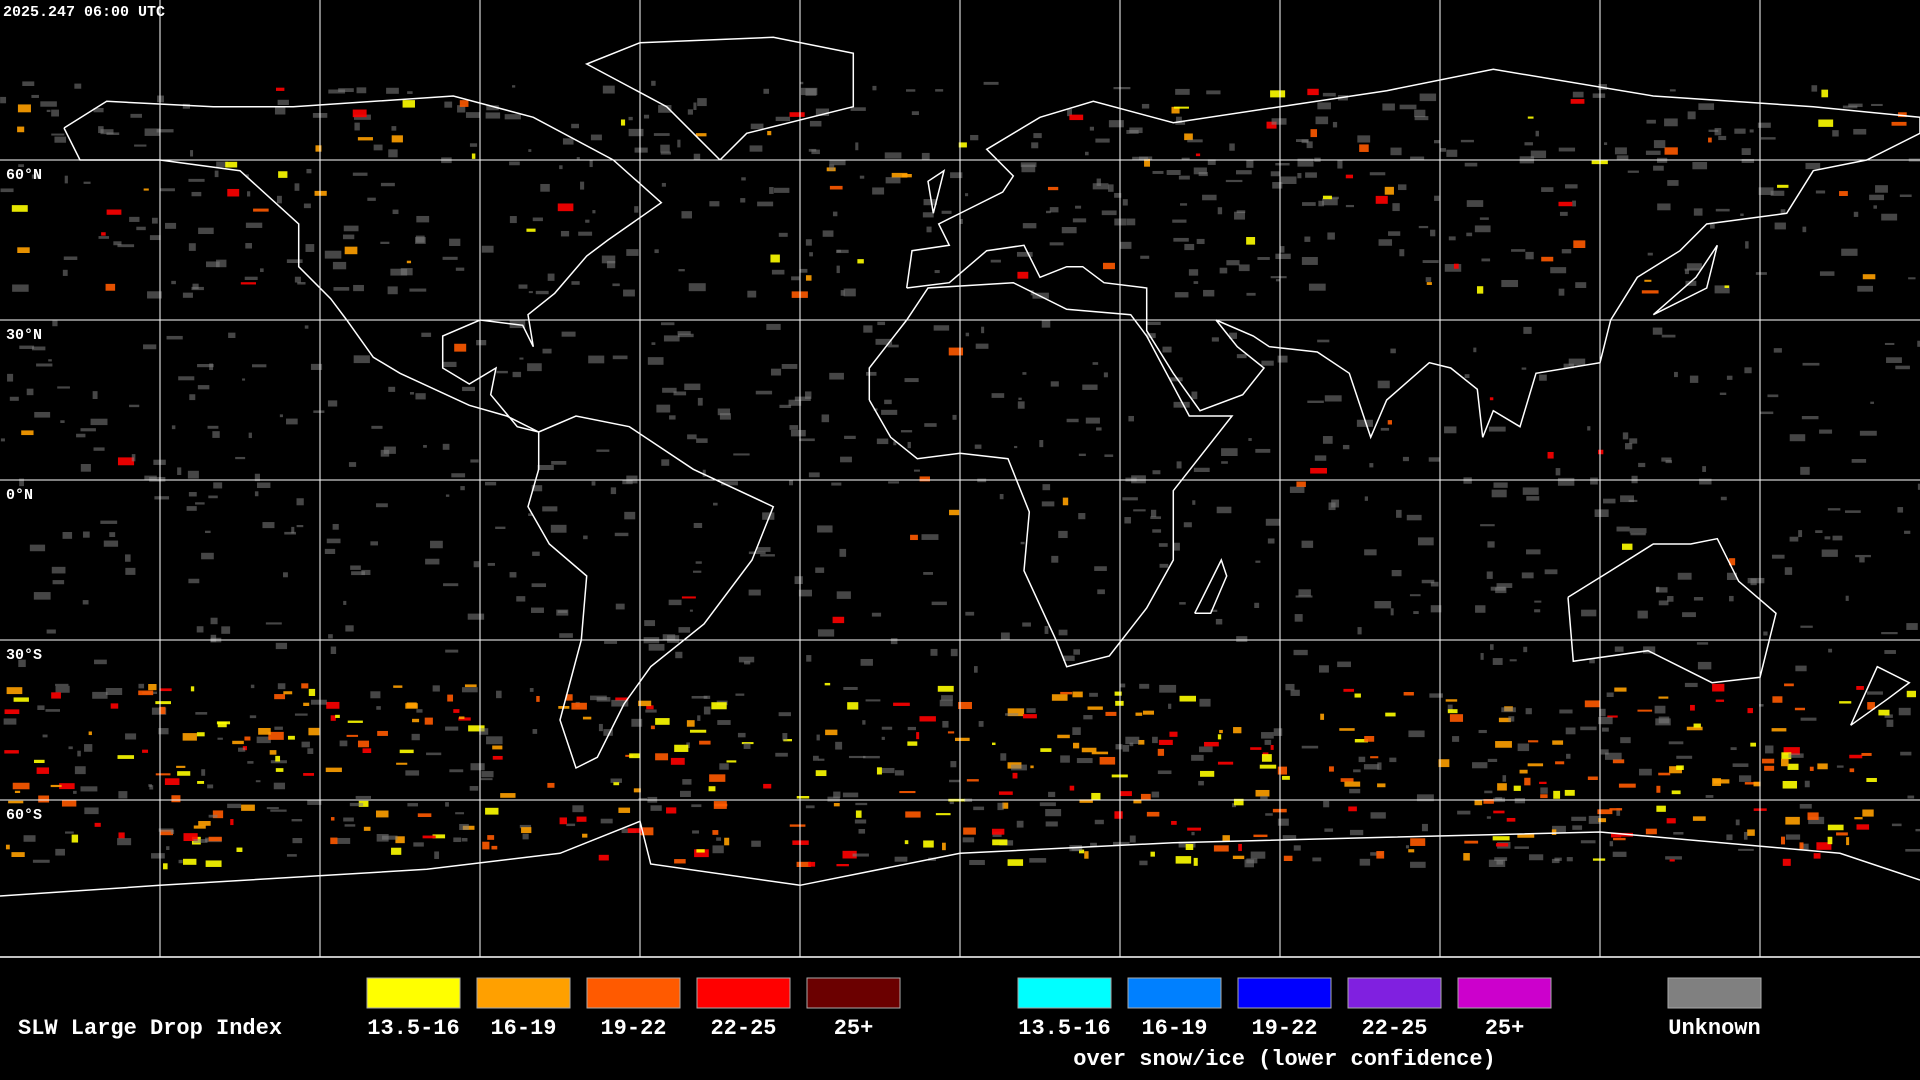  Describe the element at coordinates (633, 1028) in the screenshot. I see `legend-label: 19-22` at that location.